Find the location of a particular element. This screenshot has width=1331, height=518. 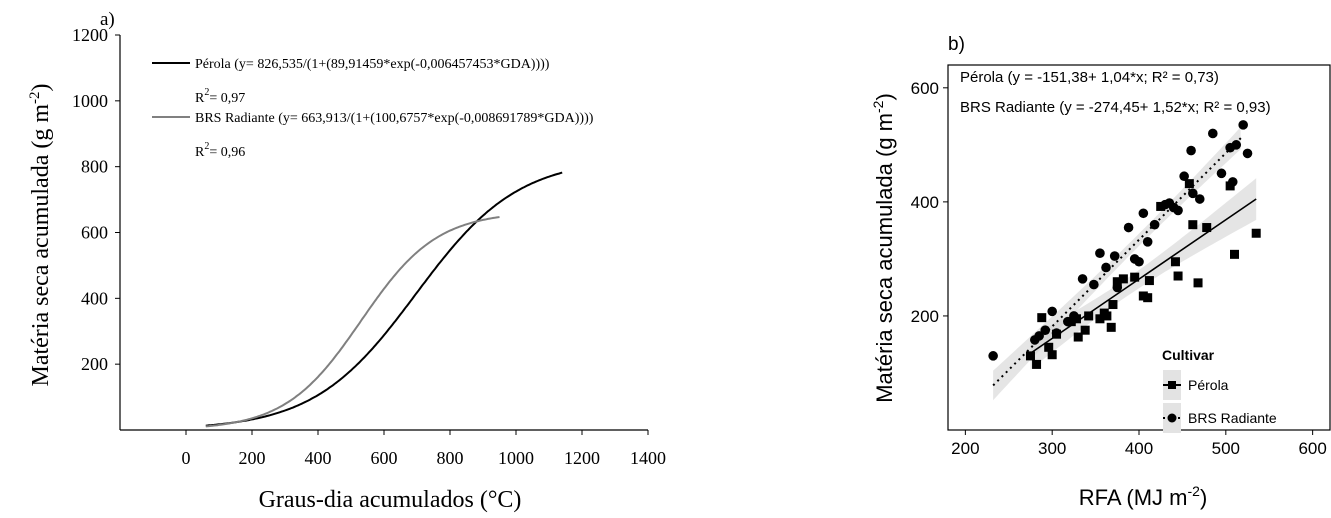

regression-line-pérola is located at coordinates (1143, 276).